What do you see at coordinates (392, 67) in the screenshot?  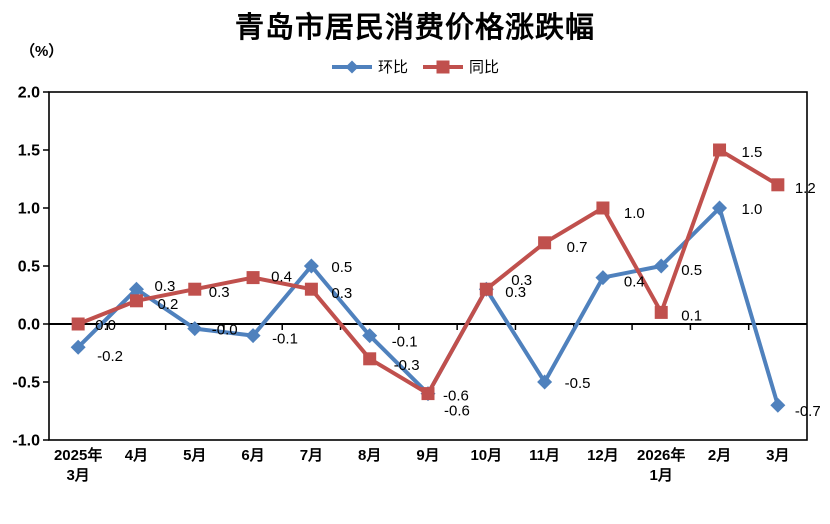 I see `legend-label: 环比` at bounding box center [392, 67].